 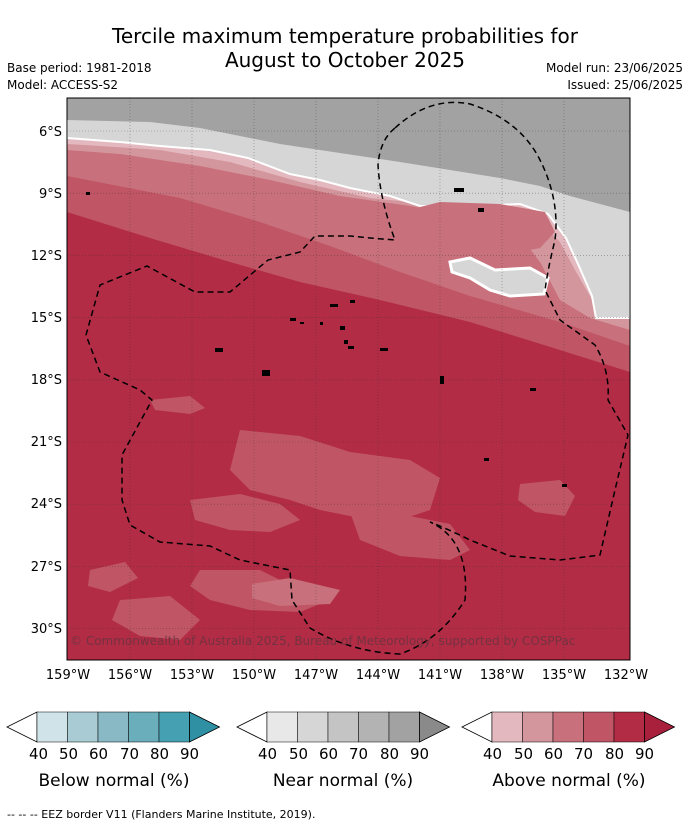 I want to click on lat-label: 18°S, so click(x=46, y=380).